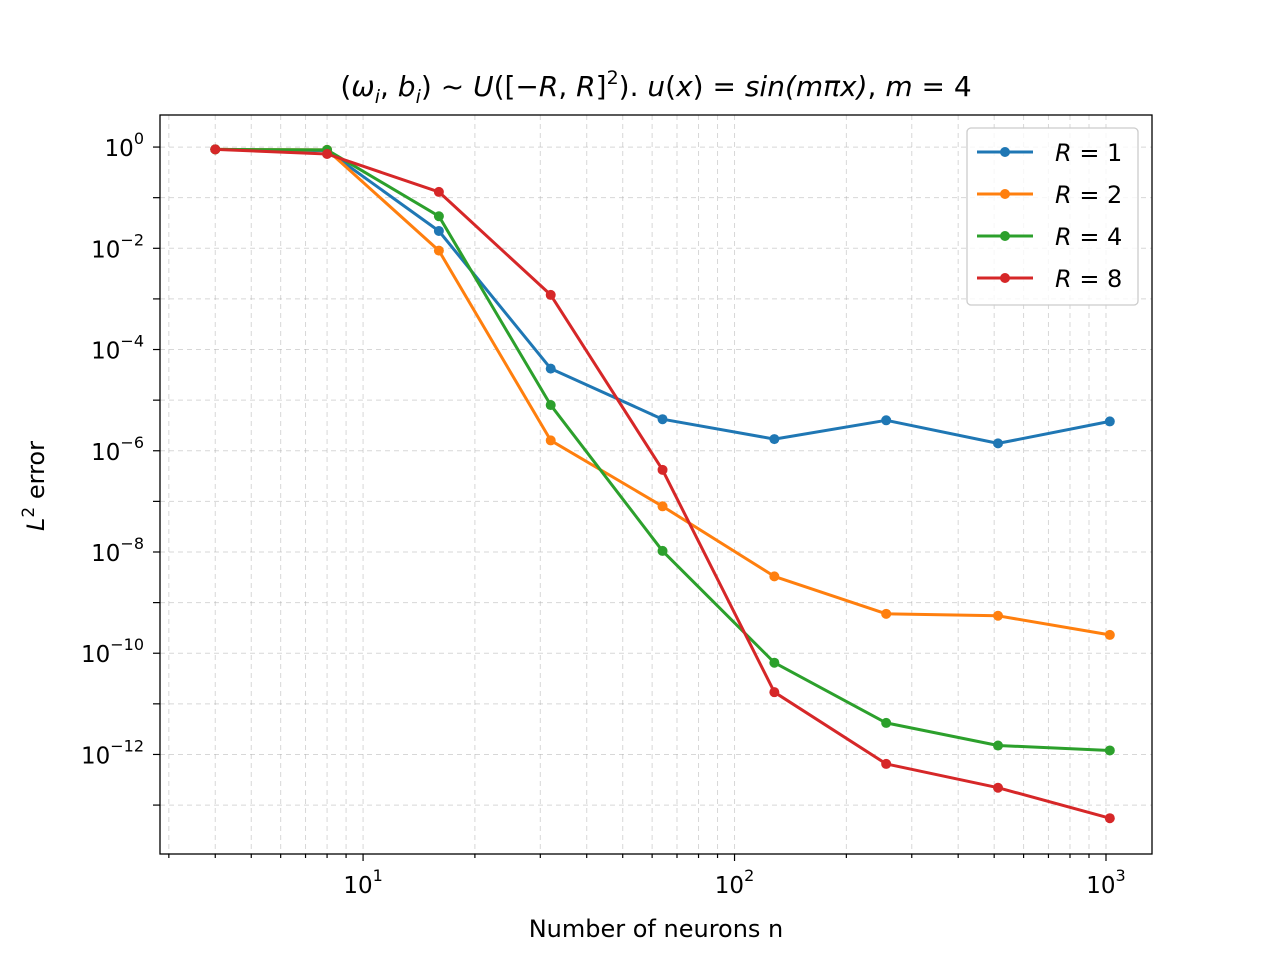 The width and height of the screenshot is (1280, 960). What do you see at coordinates (1088, 195) in the screenshot?
I see `legend-label: R = 2` at bounding box center [1088, 195].